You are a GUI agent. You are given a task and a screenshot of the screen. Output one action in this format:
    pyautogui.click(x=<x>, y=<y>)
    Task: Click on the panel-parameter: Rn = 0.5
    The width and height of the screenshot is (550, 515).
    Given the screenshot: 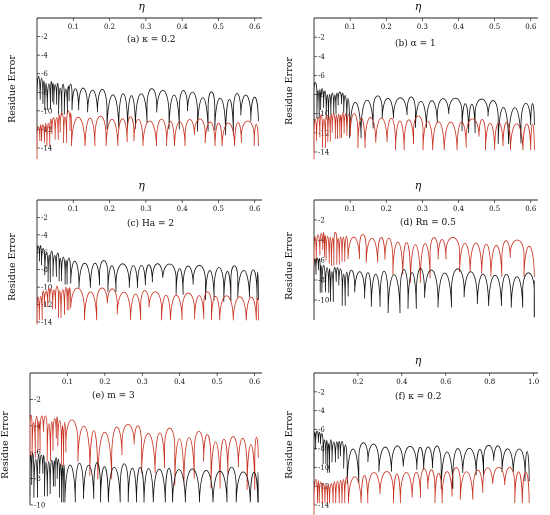 What is the action you would take?
    pyautogui.click(x=436, y=223)
    